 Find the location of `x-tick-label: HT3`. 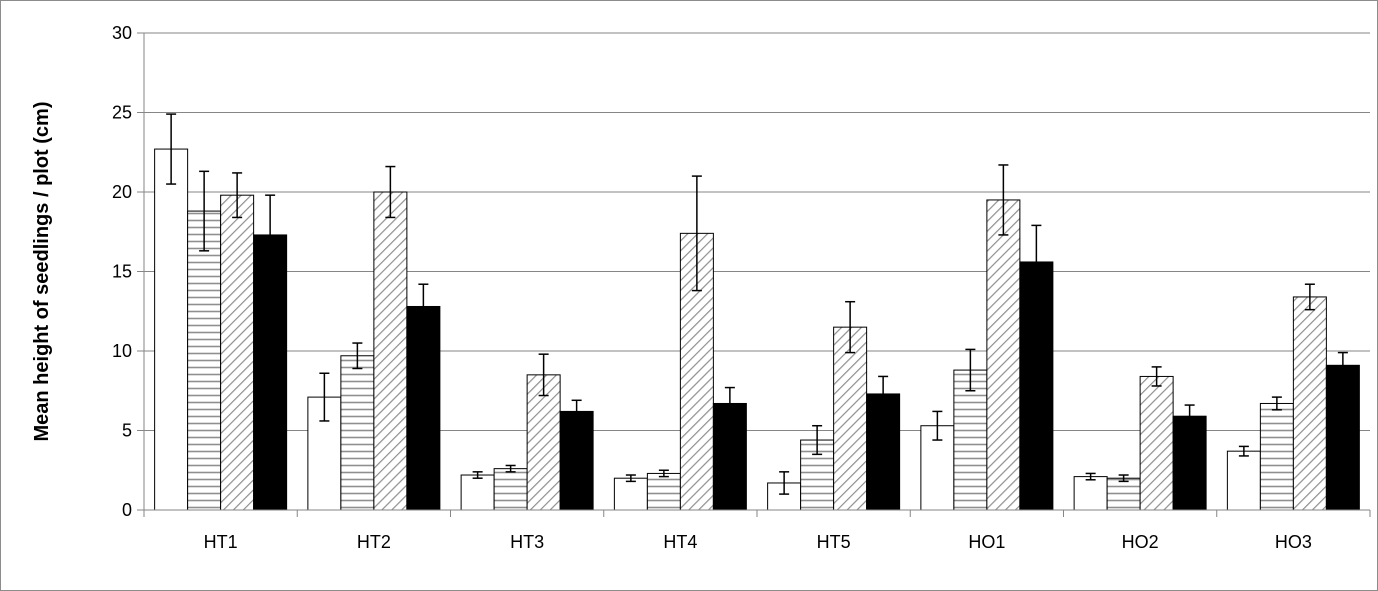

x-tick-label: HT3 is located at coordinates (527, 542).